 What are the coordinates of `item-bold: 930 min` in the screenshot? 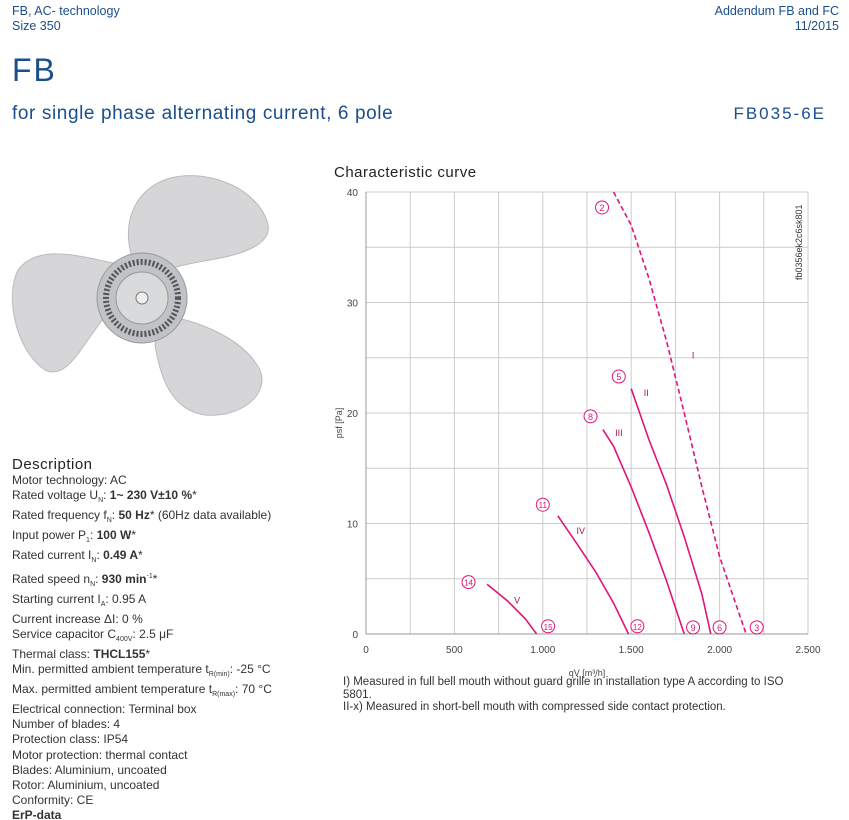 It's located at (124, 578).